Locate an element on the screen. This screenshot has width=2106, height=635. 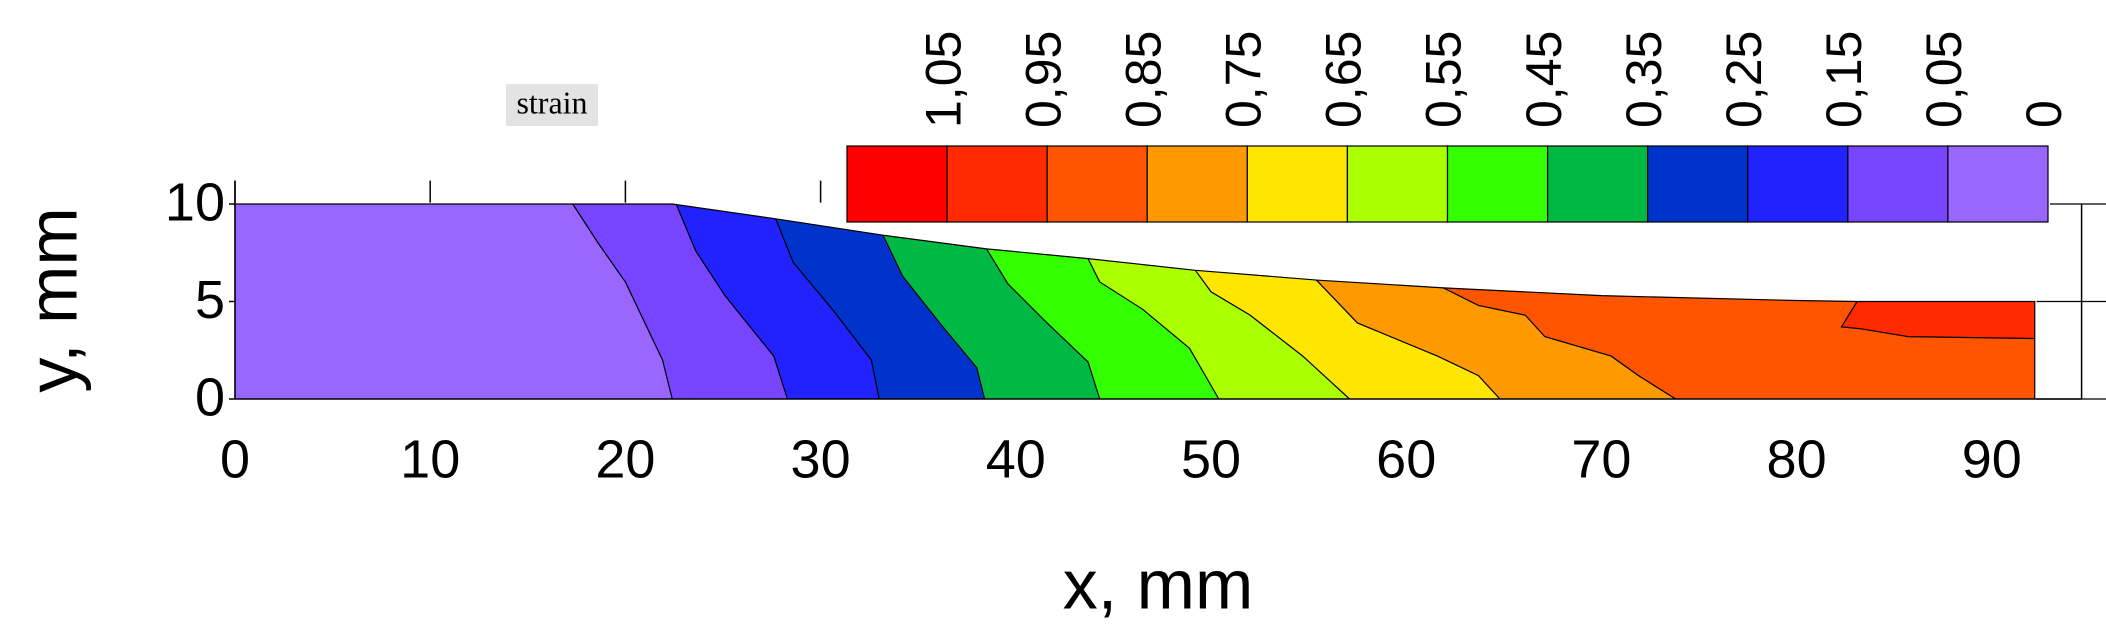
x-tick-label: 40 is located at coordinates (1016, 459).